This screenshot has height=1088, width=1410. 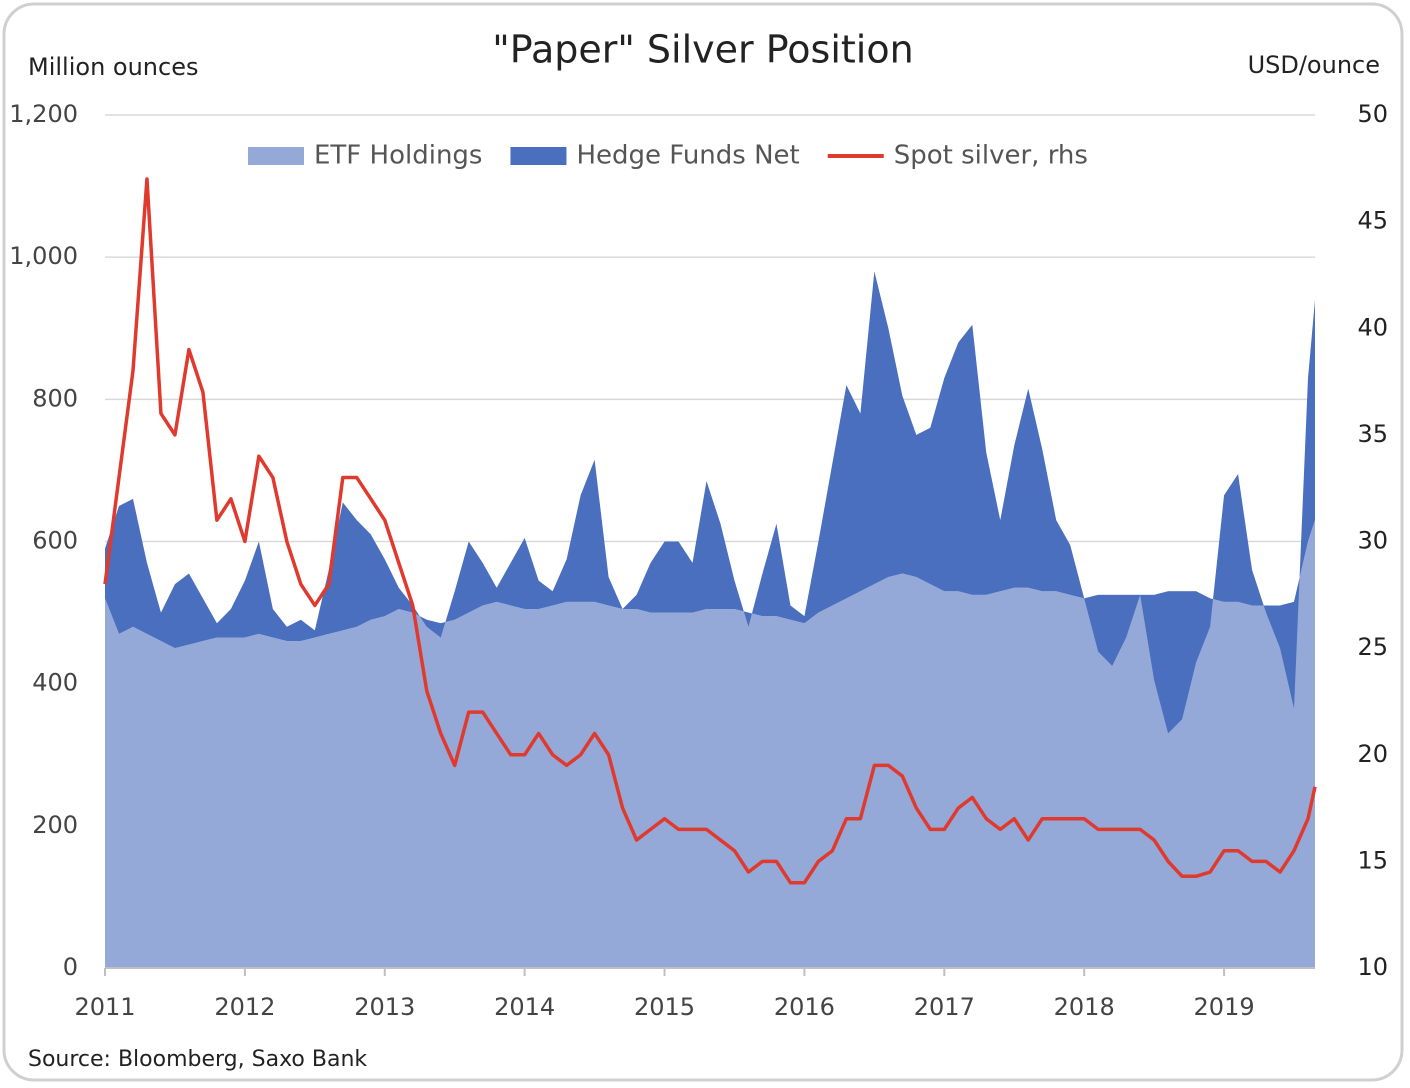 I want to click on y2-tick-label: 40, so click(x=1372, y=327).